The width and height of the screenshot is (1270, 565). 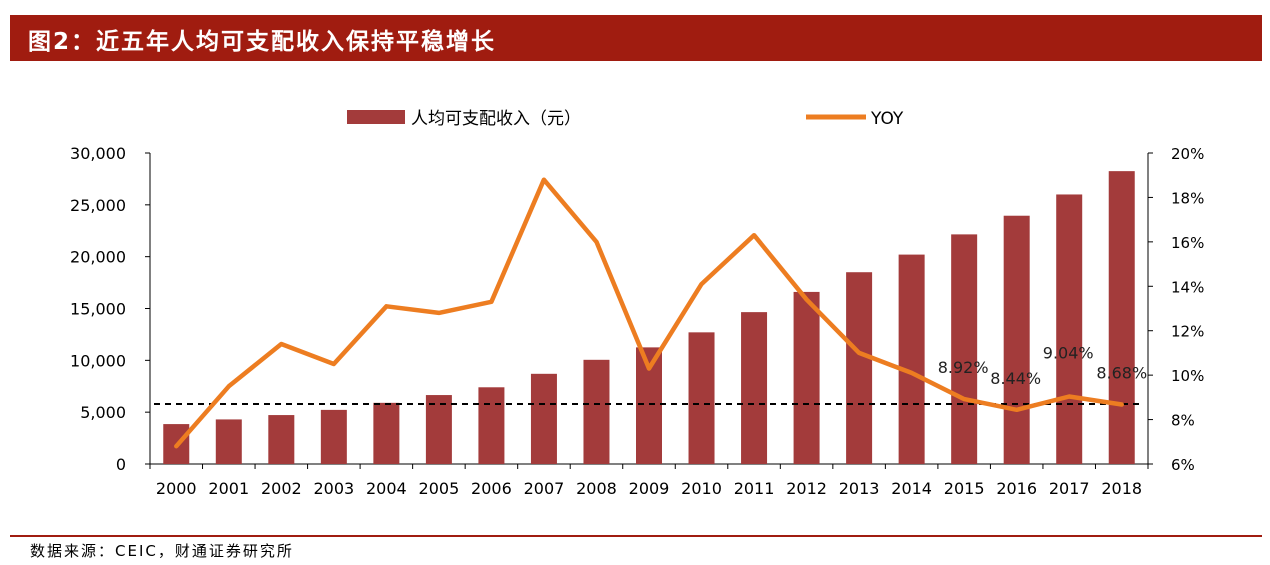 I want to click on y-right-tick-label: 18%, so click(x=1187, y=198).